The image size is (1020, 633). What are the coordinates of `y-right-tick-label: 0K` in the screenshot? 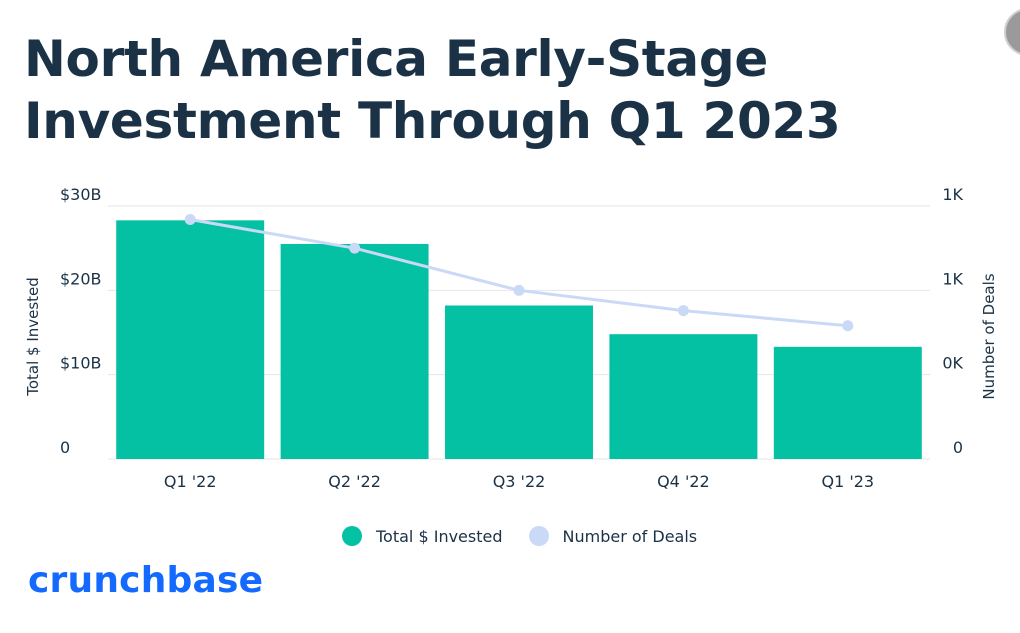 It's located at (952, 363).